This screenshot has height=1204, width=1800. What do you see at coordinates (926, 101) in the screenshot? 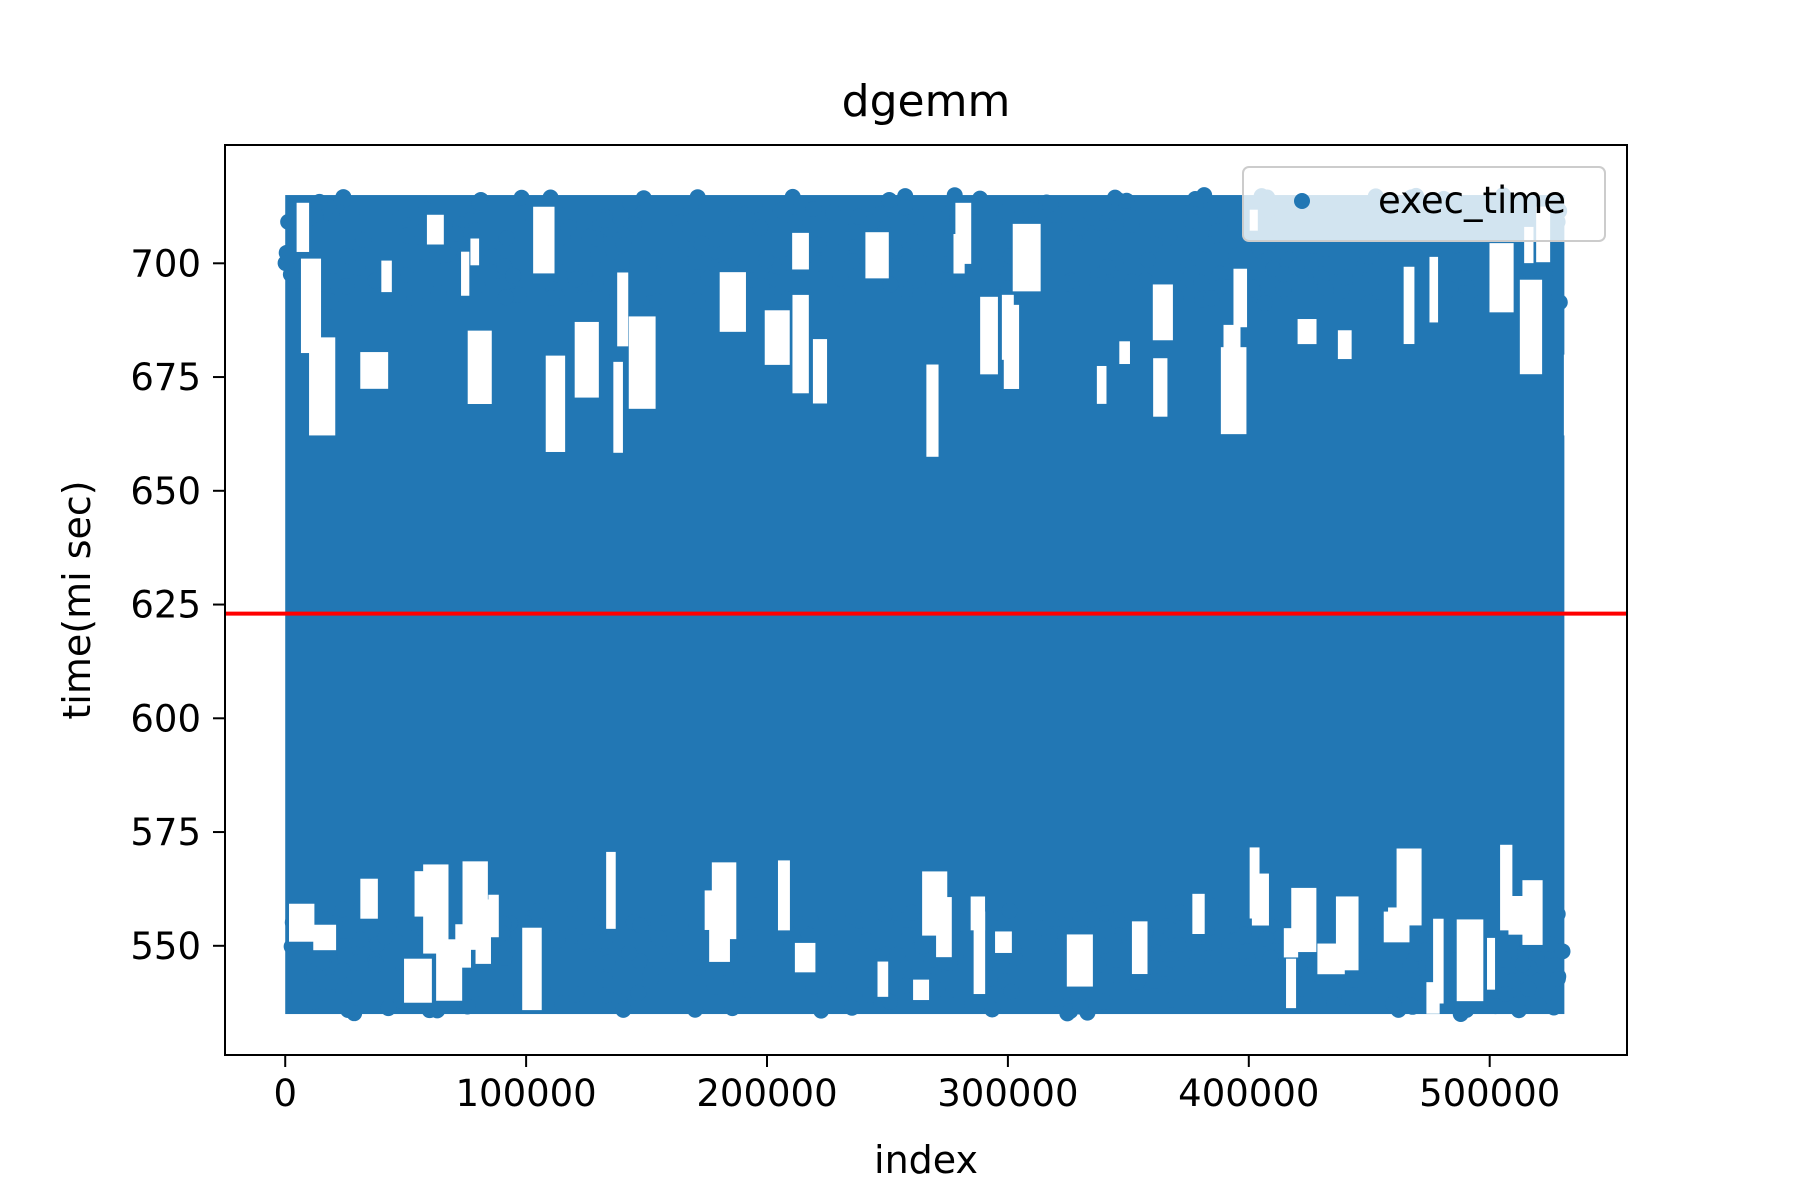
I see `chart-title: dgemm` at bounding box center [926, 101].